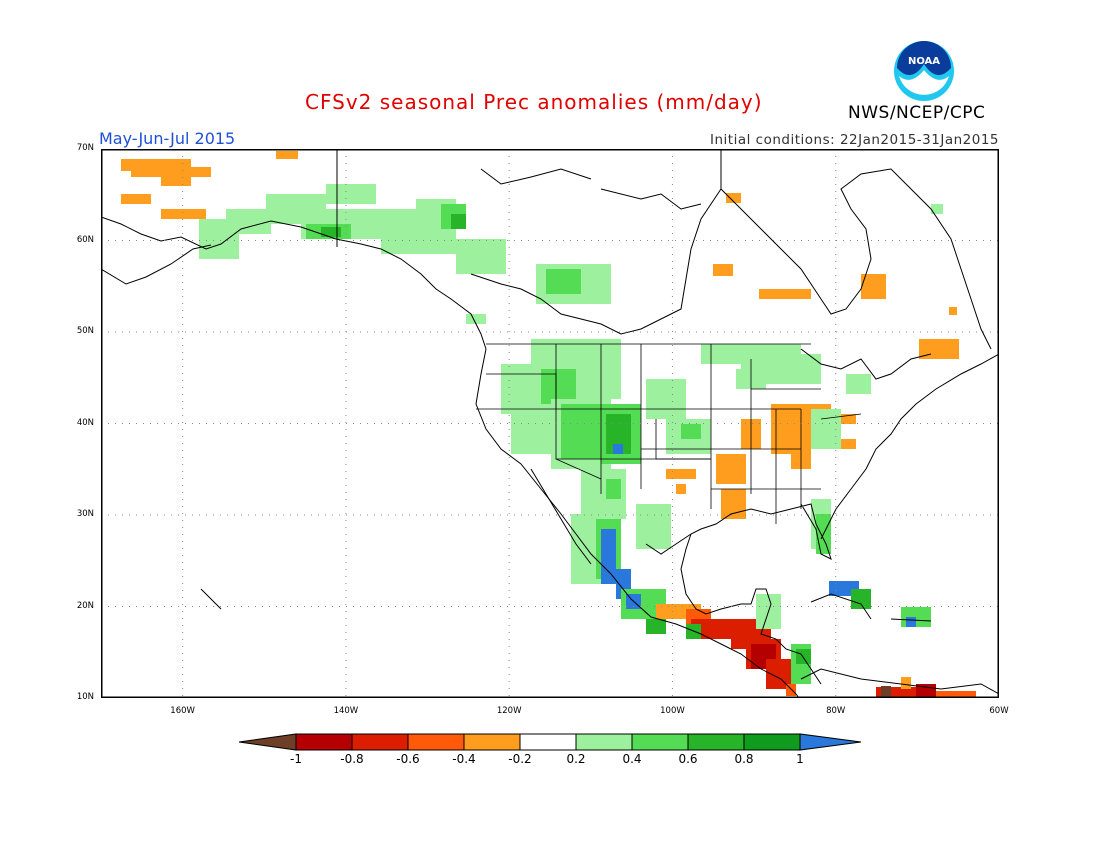 The image size is (1100, 850). What do you see at coordinates (672, 711) in the screenshot?
I see `lon-label: 100W` at bounding box center [672, 711].